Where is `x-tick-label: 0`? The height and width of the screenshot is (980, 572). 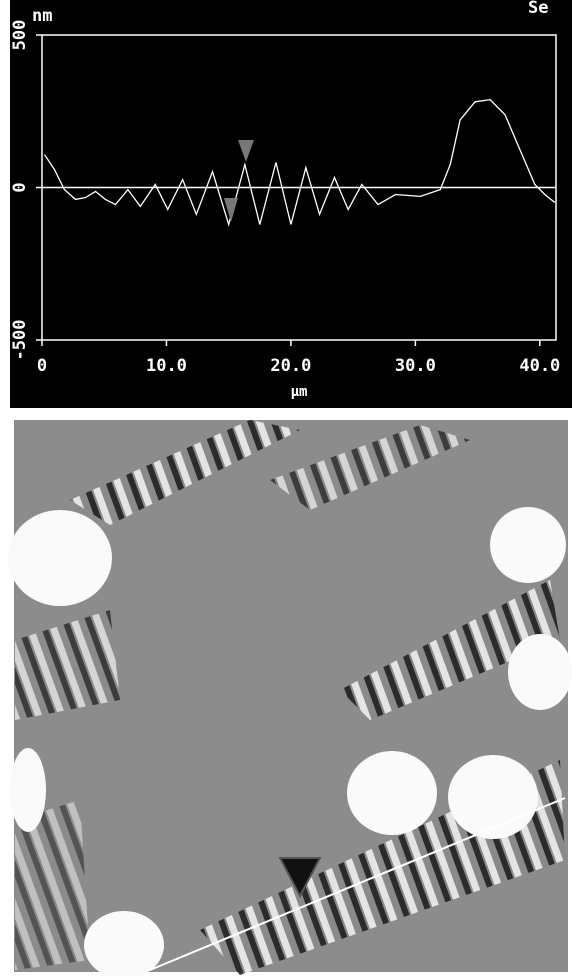 x-tick-label: 0 is located at coordinates (42, 366).